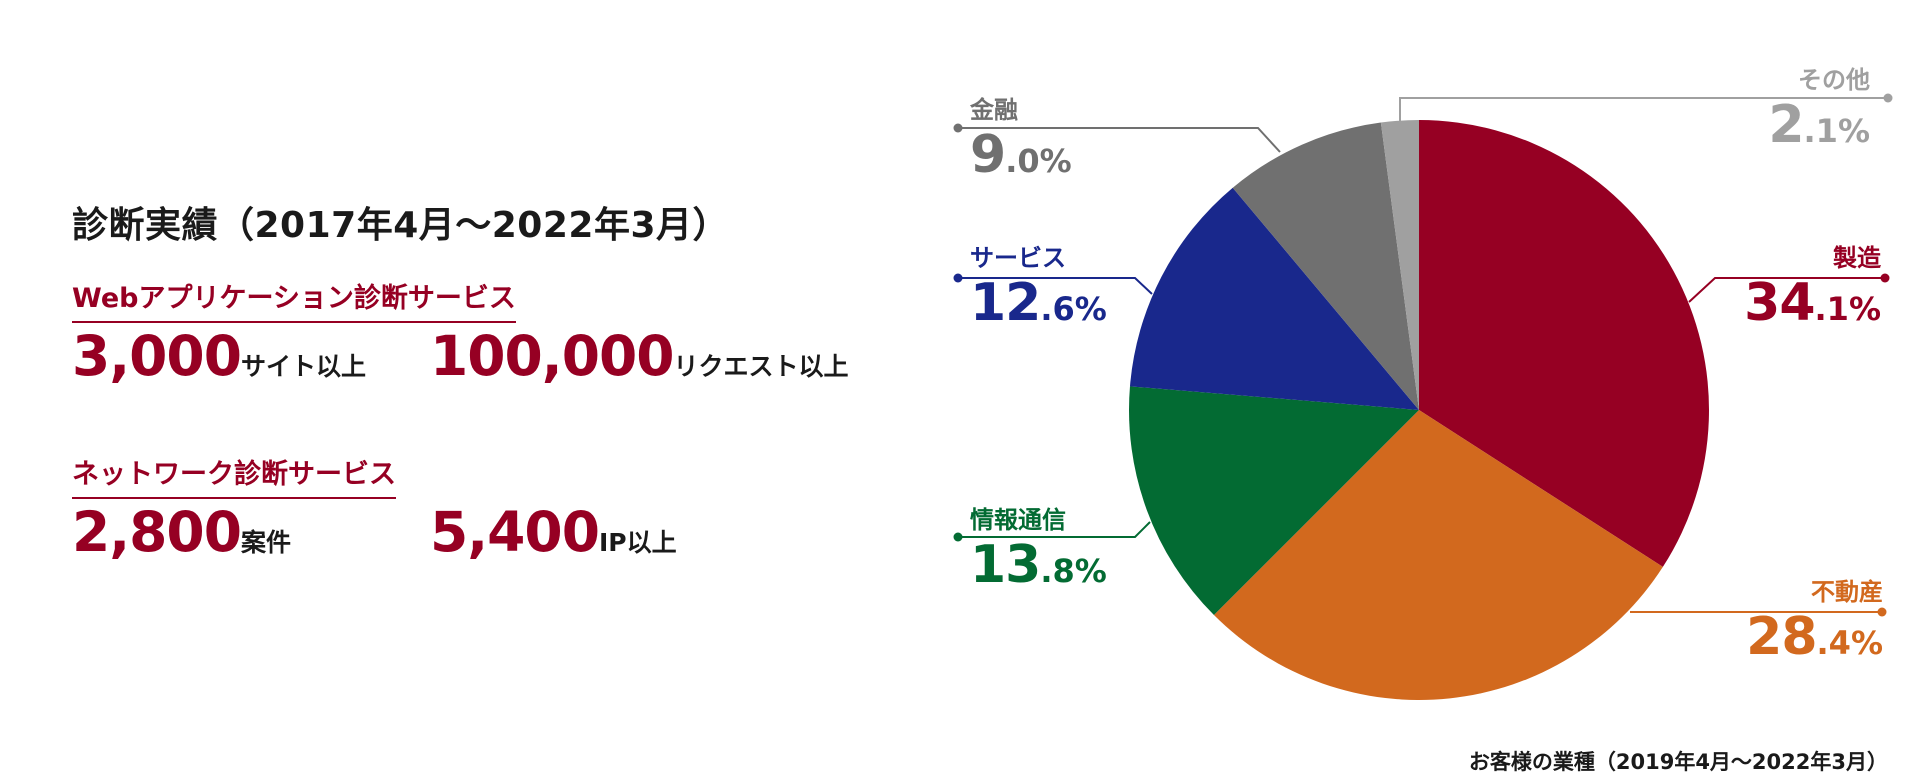  I want to click on page-title: 診断実績（2017年4月〜2022年3月）, so click(400, 225).